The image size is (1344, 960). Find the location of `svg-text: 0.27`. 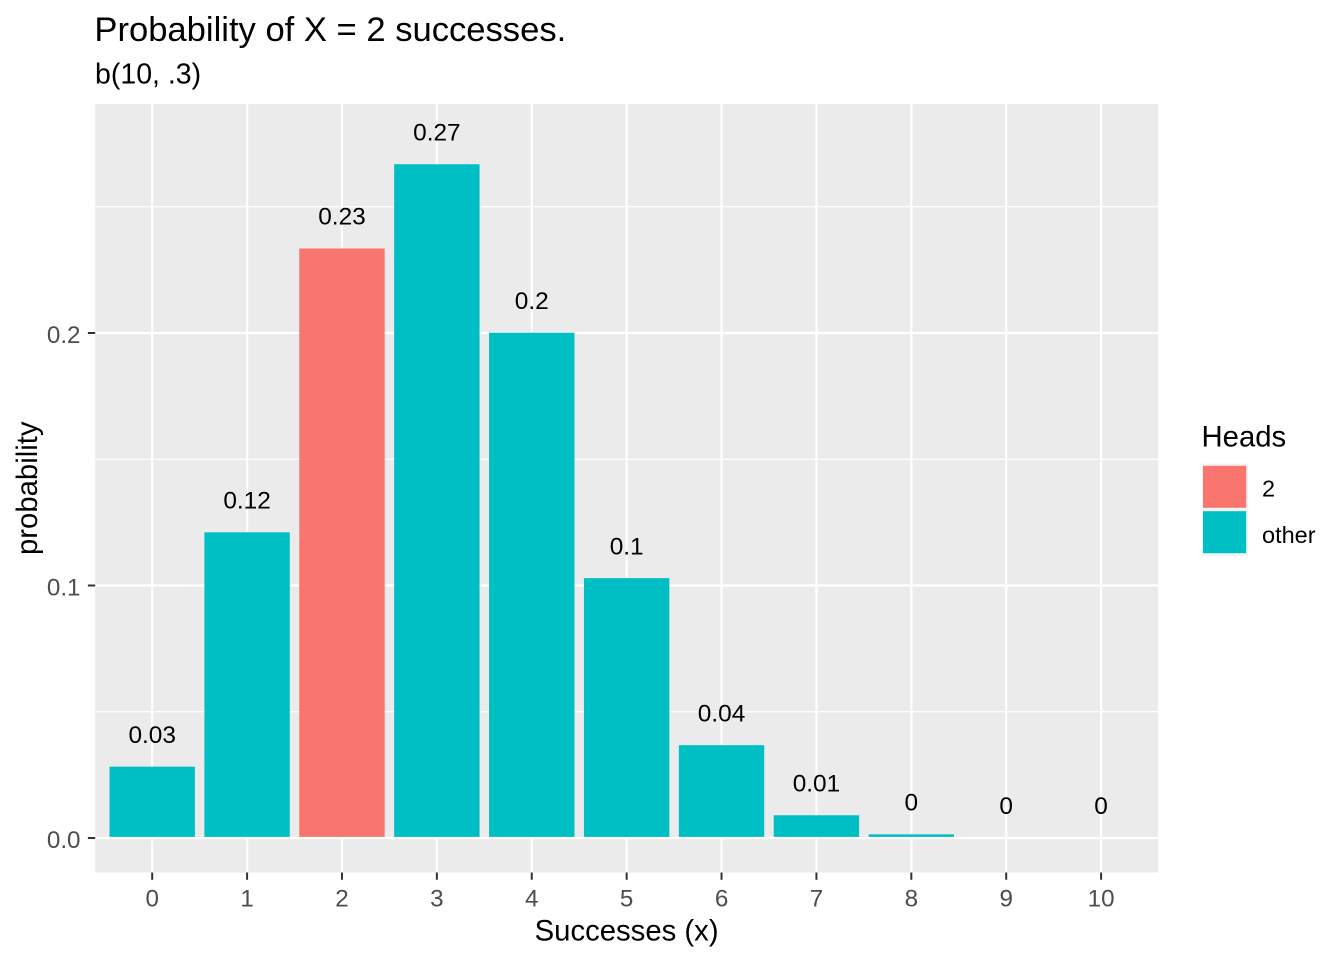

svg-text: 0.27 is located at coordinates (436, 132).